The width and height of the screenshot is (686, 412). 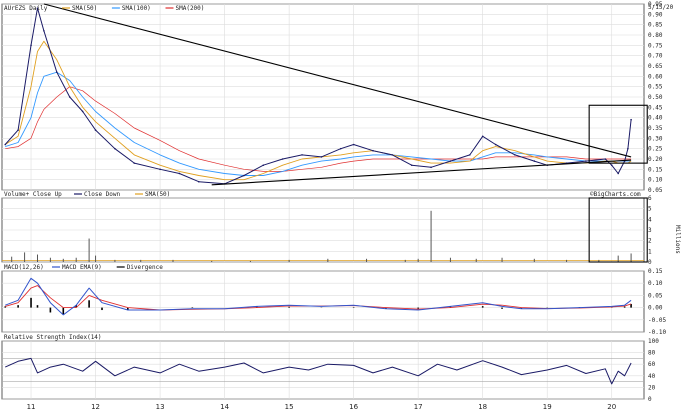 I want to click on y-tick-label: 0.60, so click(x=655, y=76).